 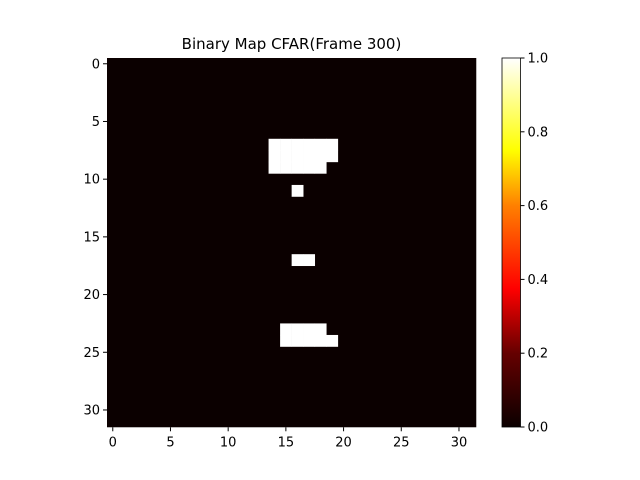 What do you see at coordinates (538, 354) in the screenshot?
I see `colorbar-tick-label: 0.2` at bounding box center [538, 354].